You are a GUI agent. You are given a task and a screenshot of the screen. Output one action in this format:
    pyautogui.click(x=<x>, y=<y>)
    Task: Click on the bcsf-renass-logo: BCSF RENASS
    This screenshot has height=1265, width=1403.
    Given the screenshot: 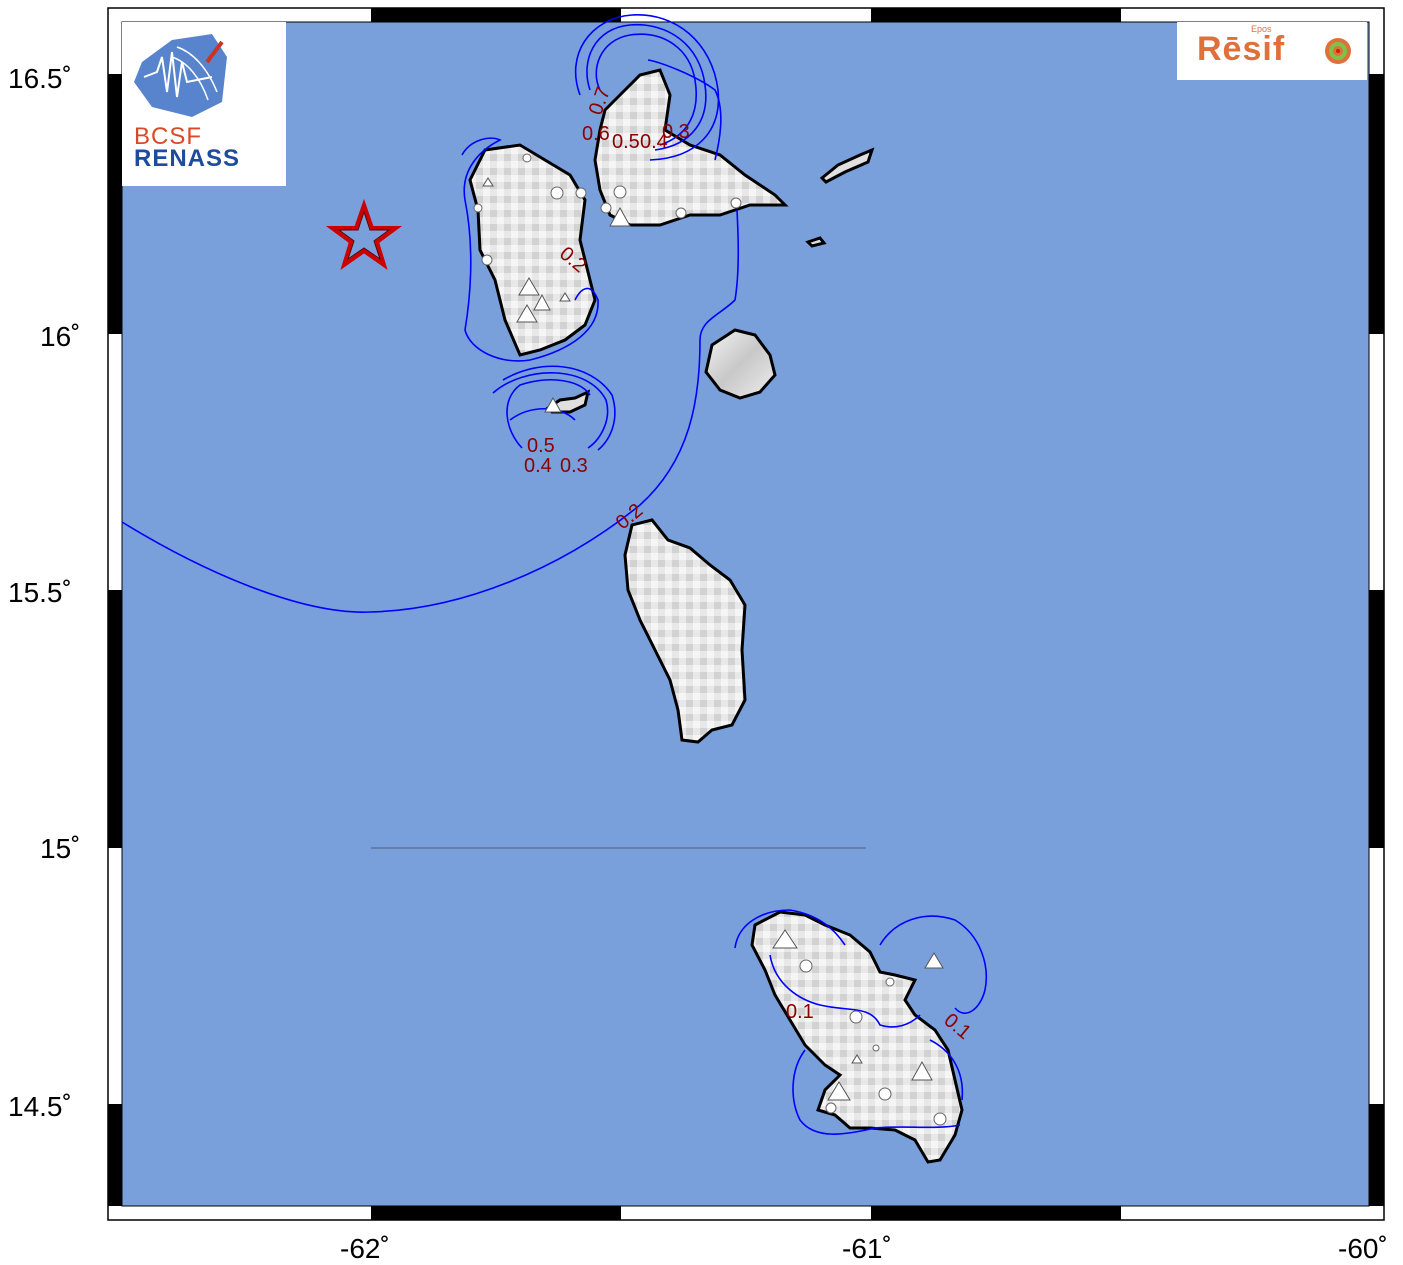 What is the action you would take?
    pyautogui.click(x=204, y=104)
    